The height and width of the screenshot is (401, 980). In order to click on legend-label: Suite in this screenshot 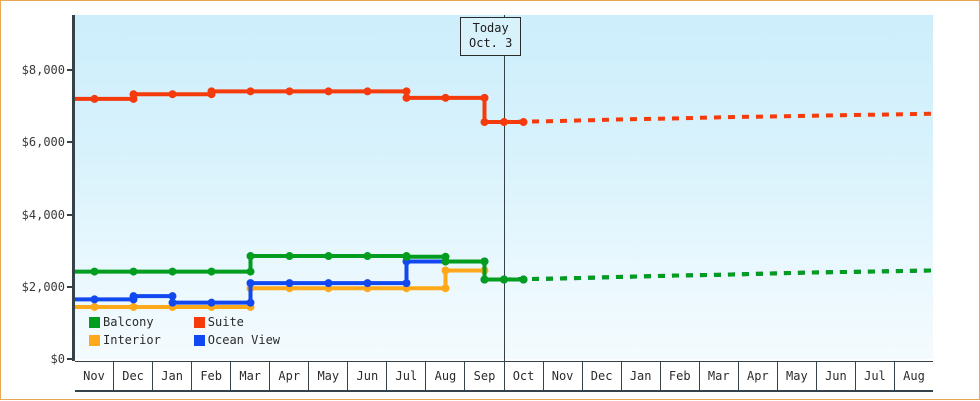, I will do `click(225, 322)`.